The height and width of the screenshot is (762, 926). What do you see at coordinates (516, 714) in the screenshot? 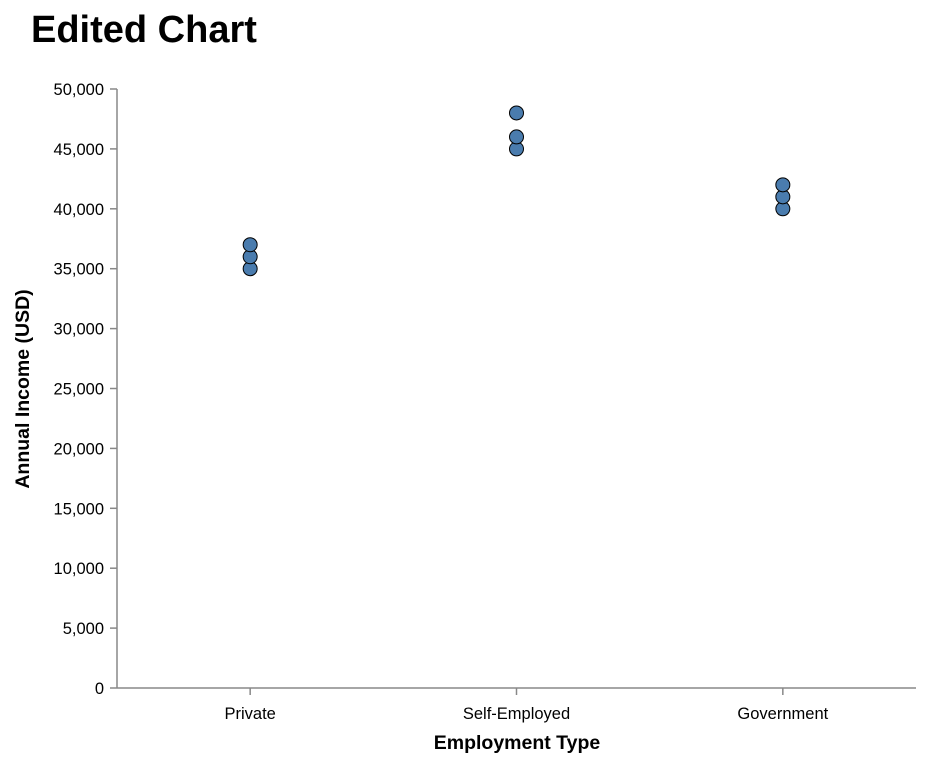
I see `x-tick-label: Self-Employed` at bounding box center [516, 714].